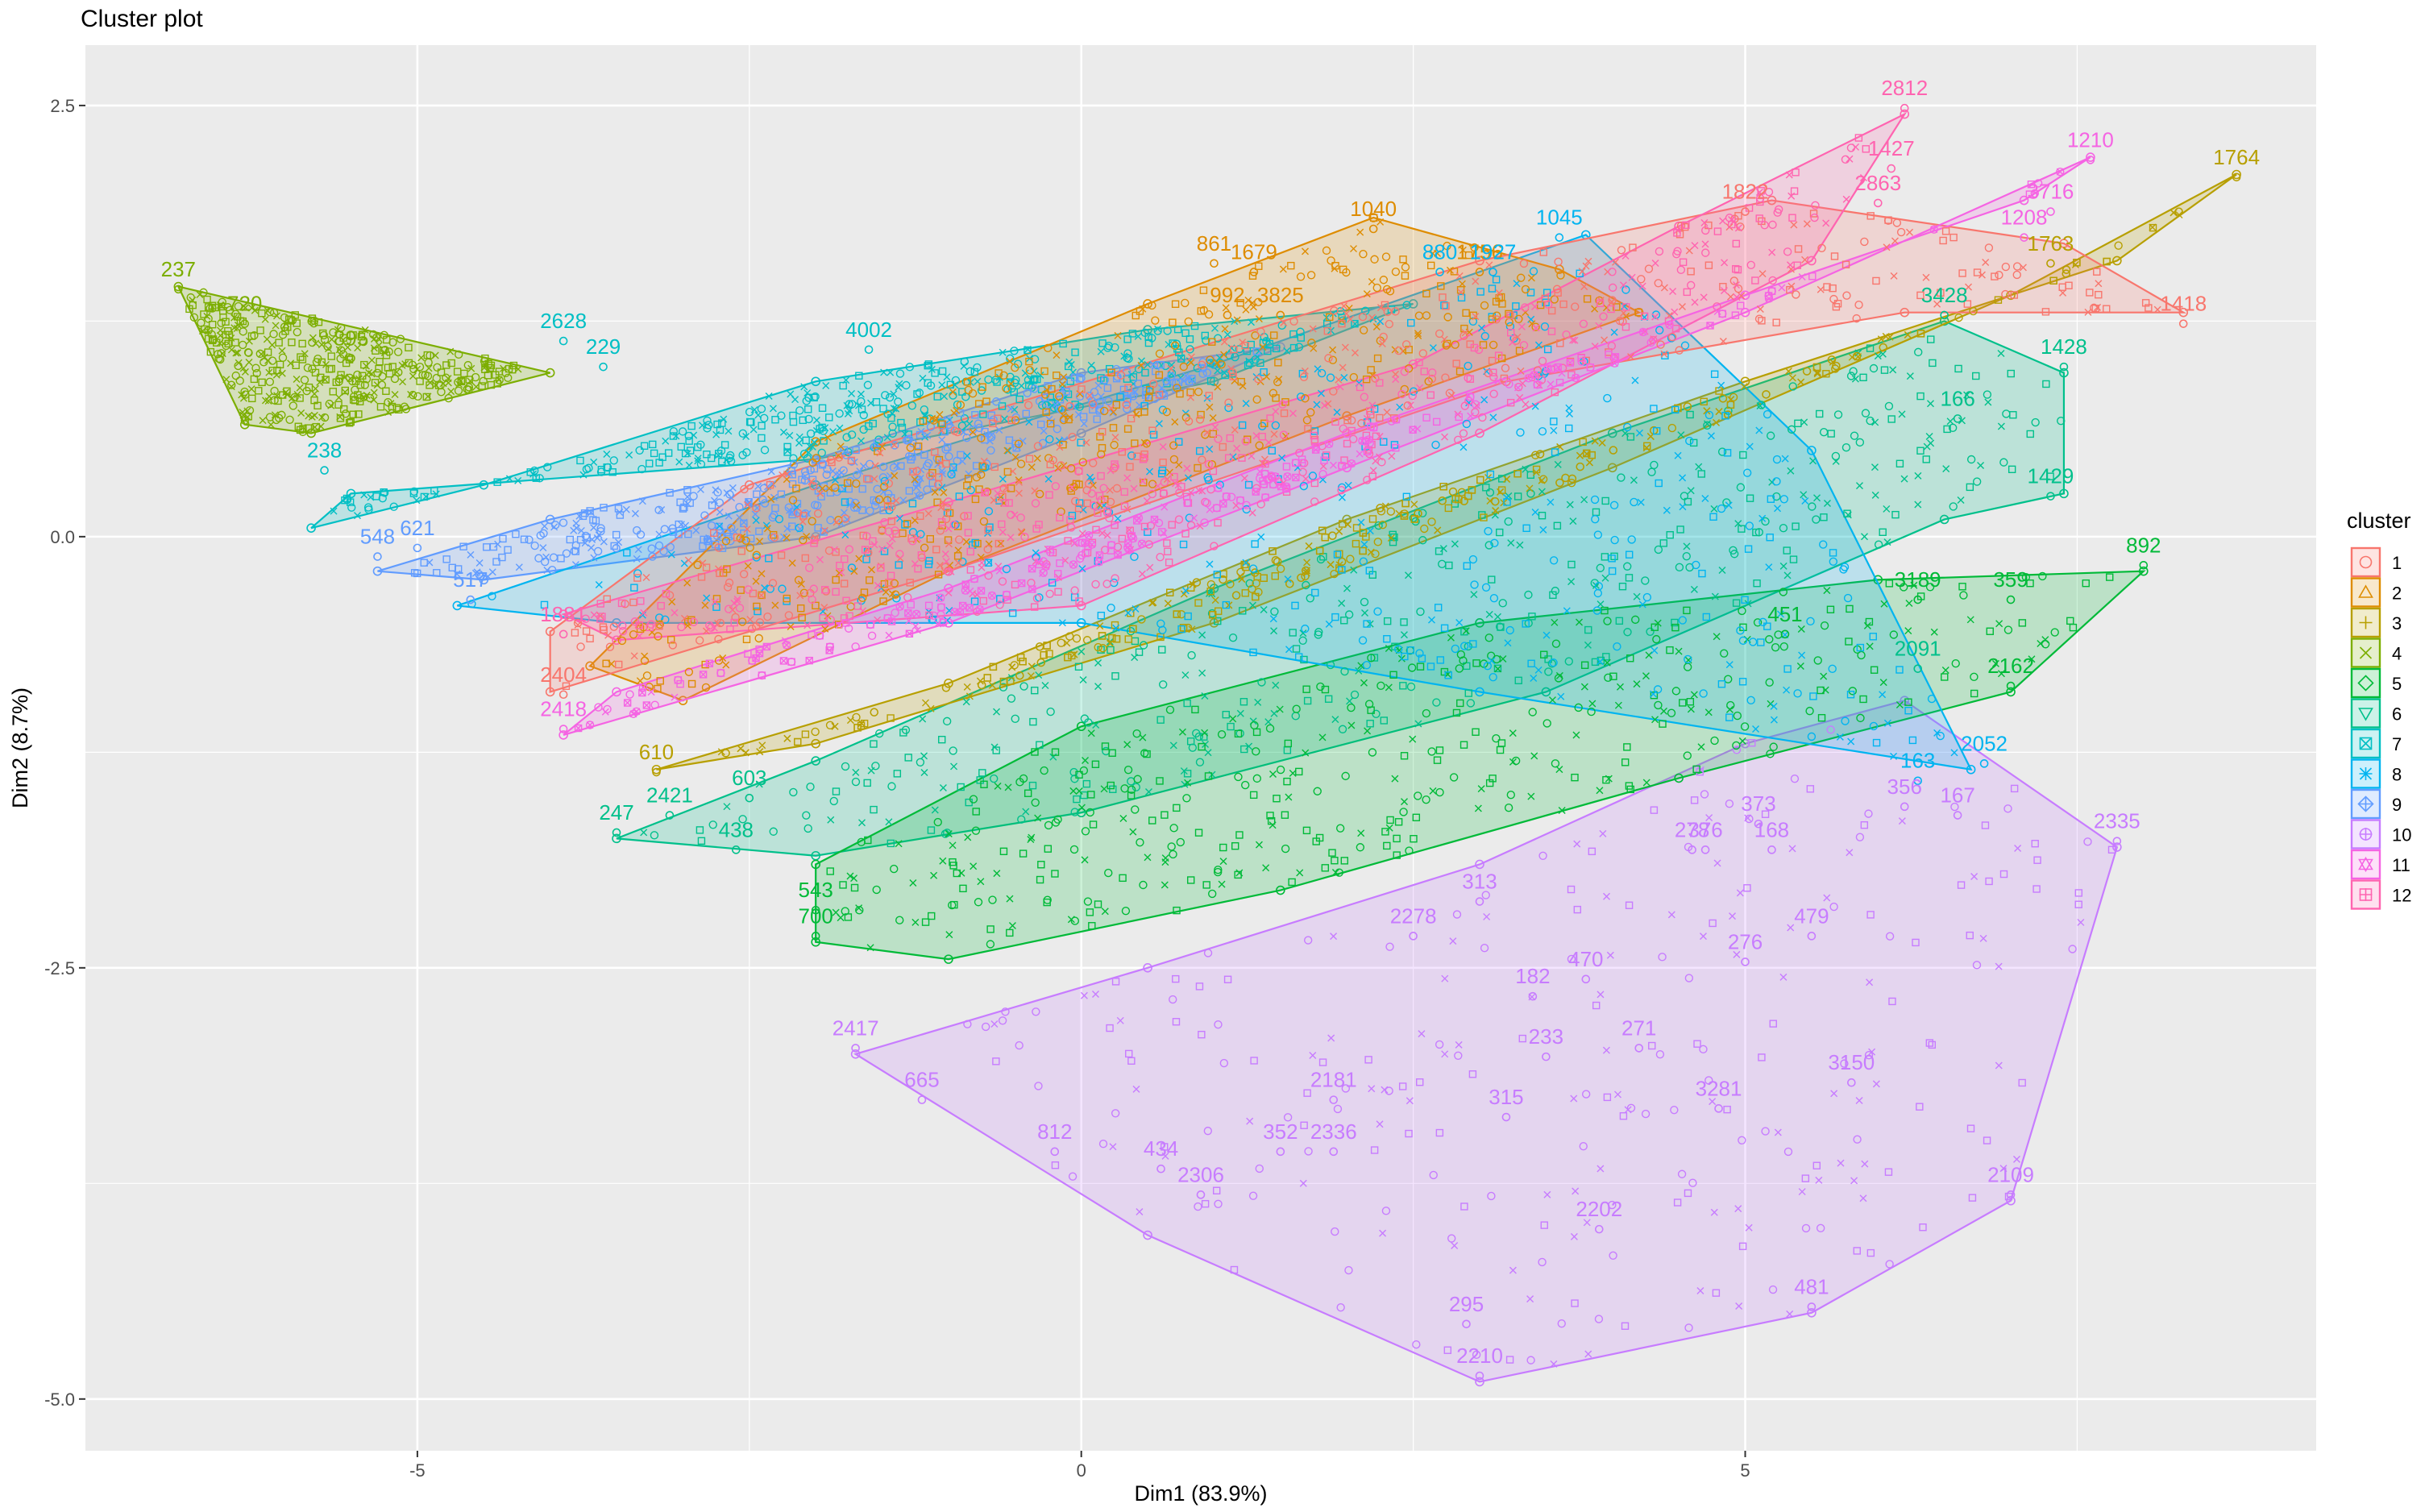  I want to click on point-label: 2404, so click(564, 675).